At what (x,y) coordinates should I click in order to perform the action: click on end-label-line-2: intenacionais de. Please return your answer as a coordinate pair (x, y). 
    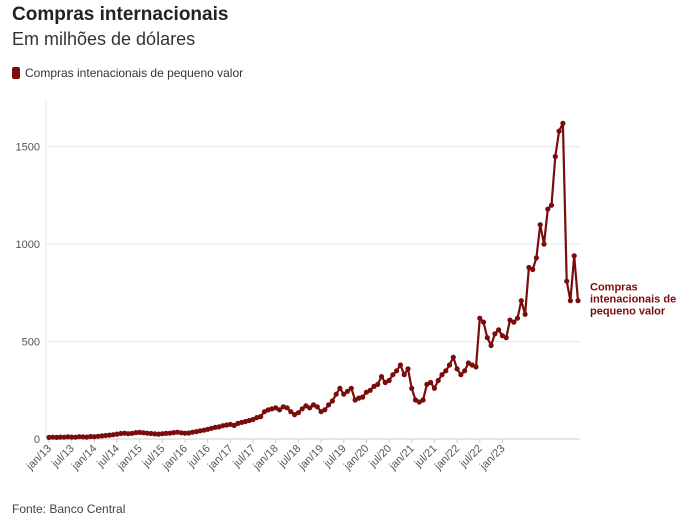
    Looking at the image, I should click on (633, 300).